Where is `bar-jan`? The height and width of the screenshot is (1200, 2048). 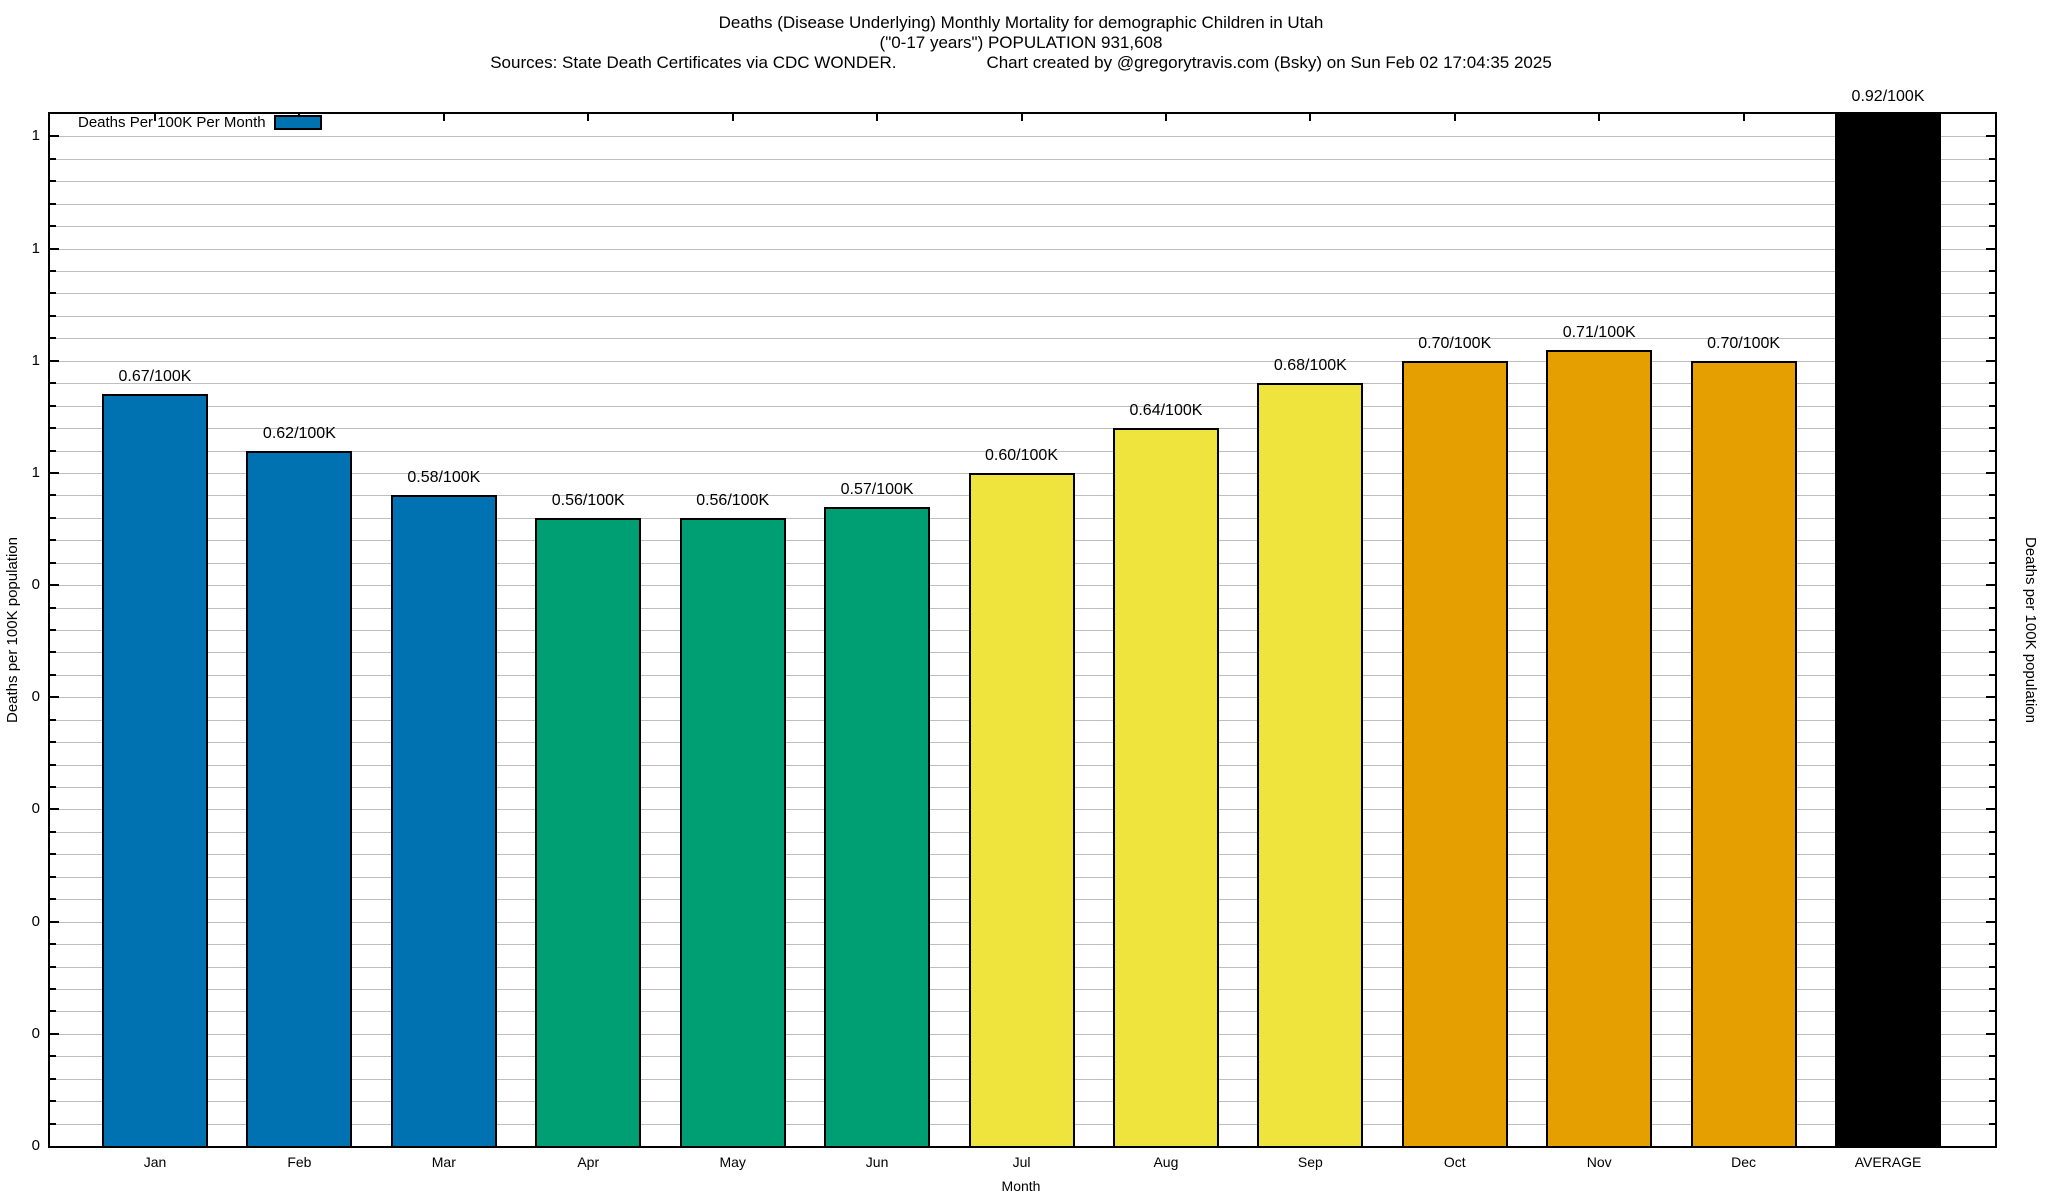
bar-jan is located at coordinates (155, 770).